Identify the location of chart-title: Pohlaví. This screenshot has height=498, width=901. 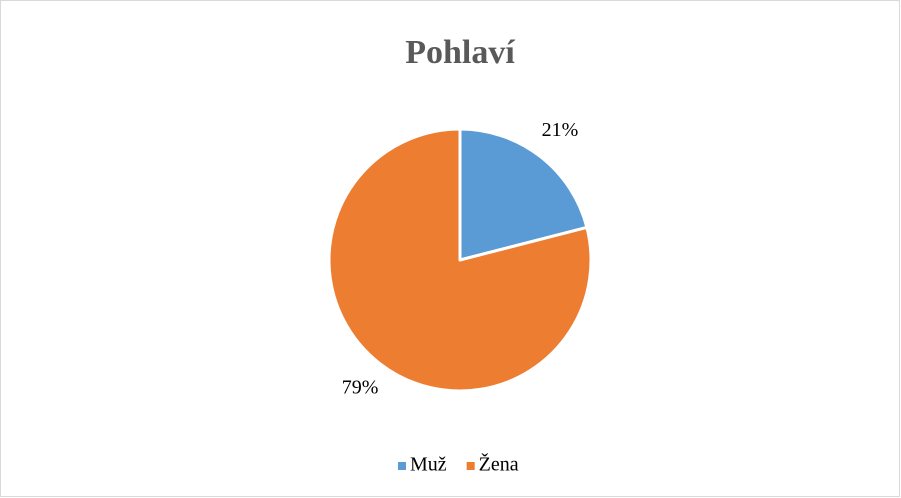
(460, 52).